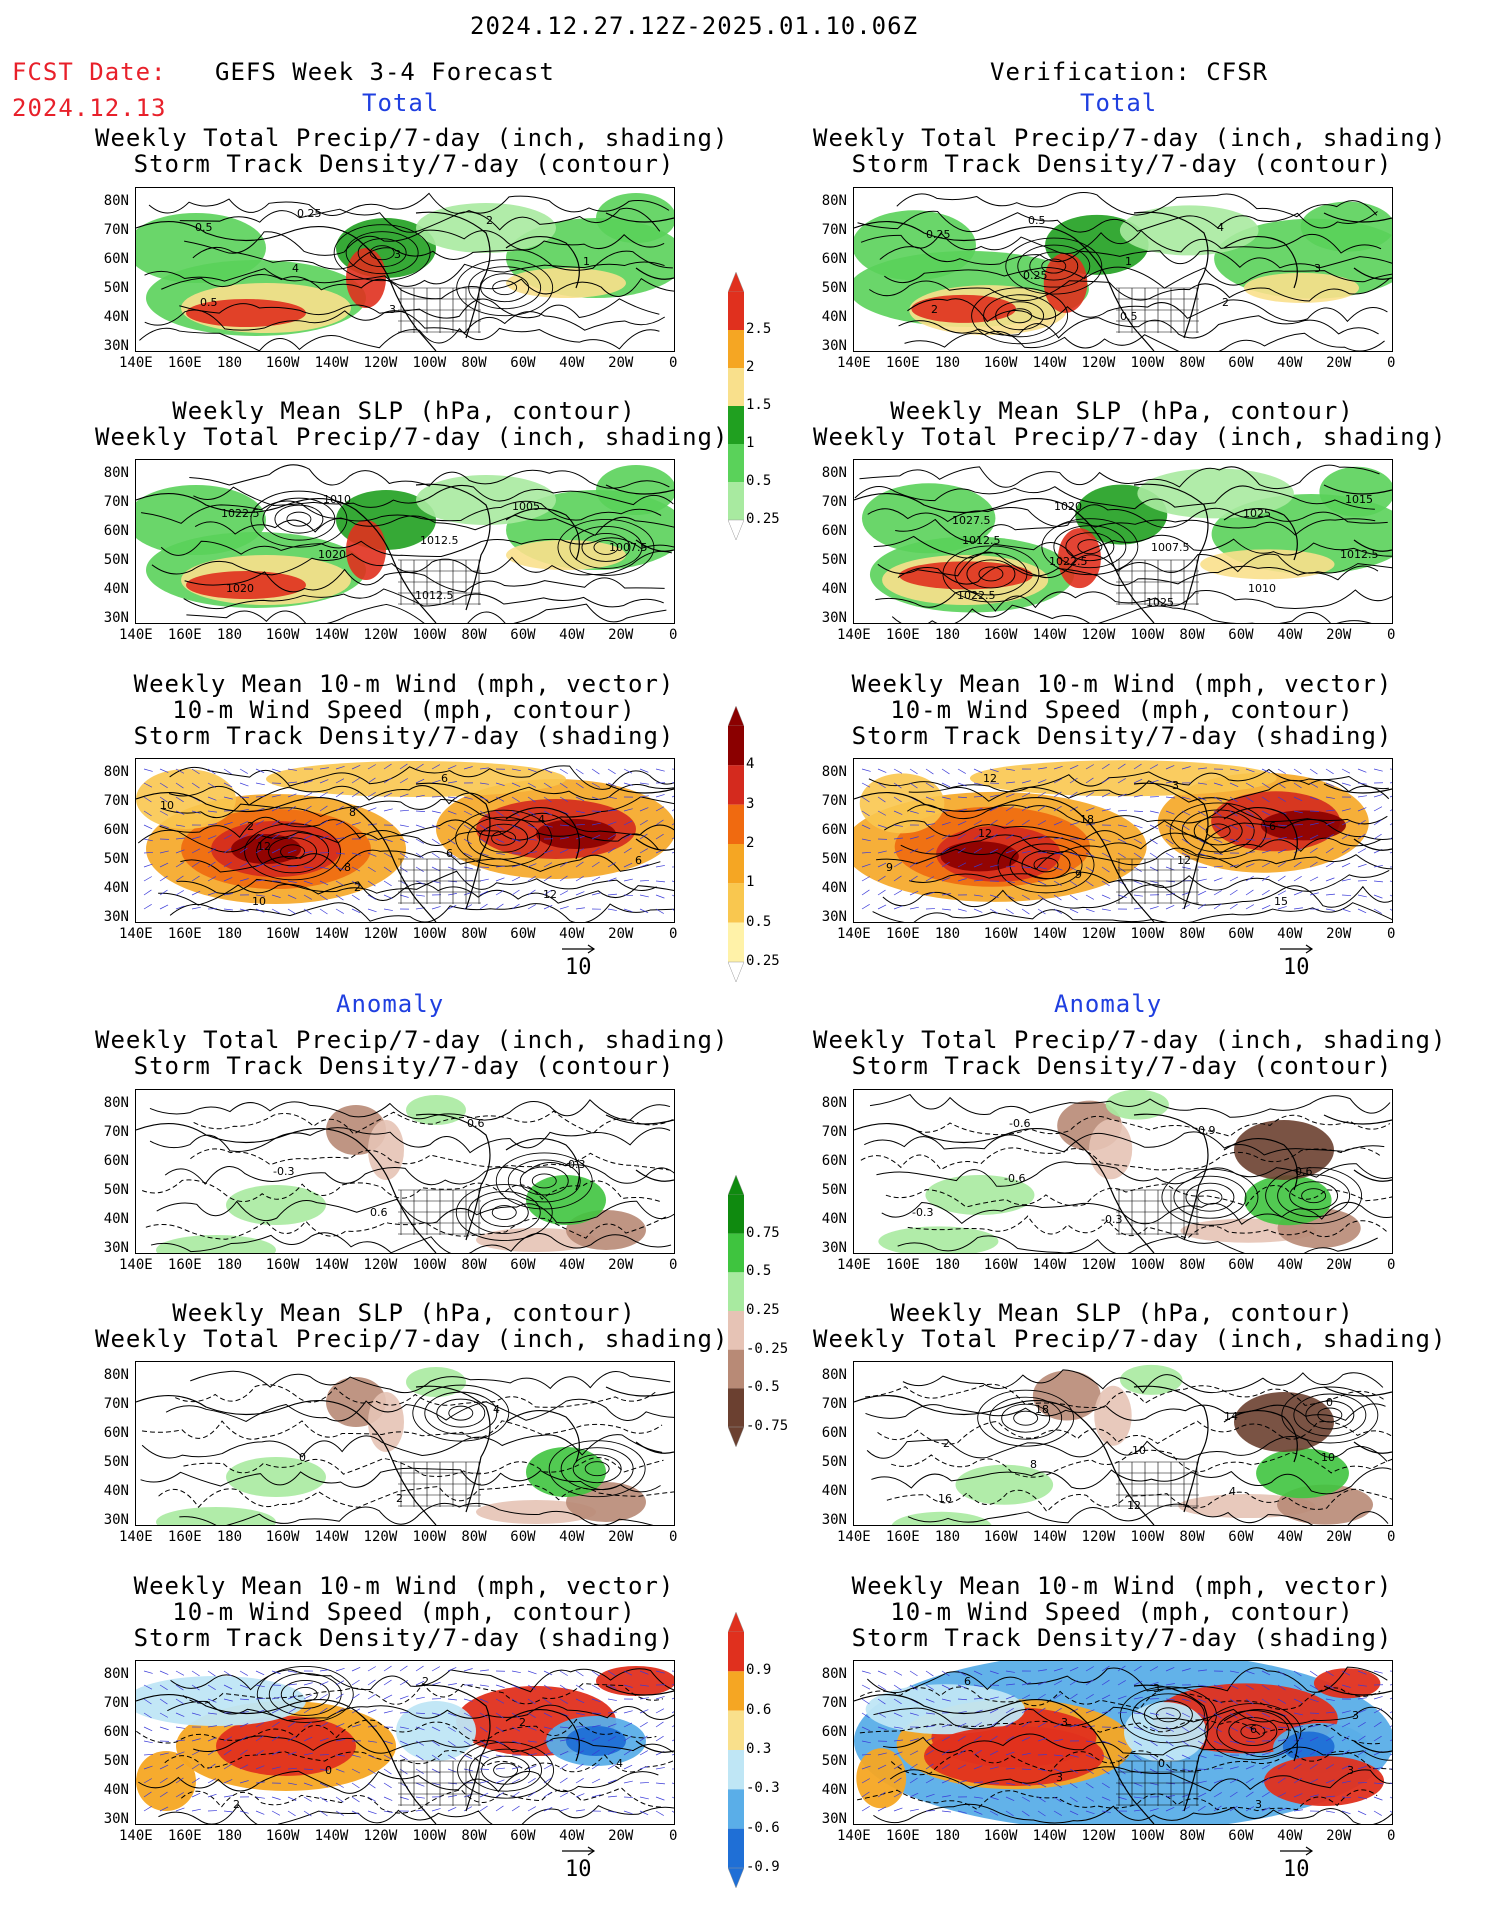  I want to click on vector-reference, so click(1298, 1851).